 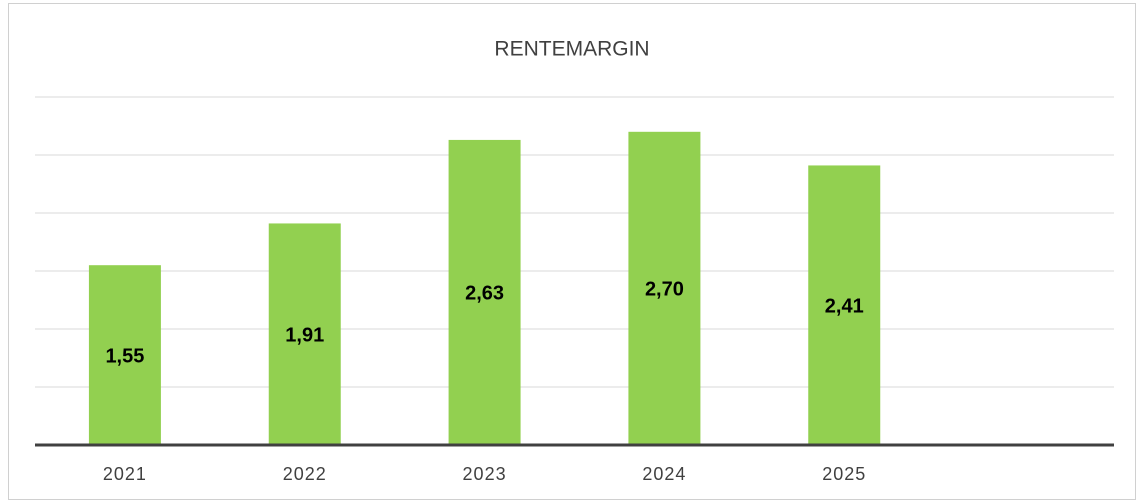 What do you see at coordinates (571, 49) in the screenshot?
I see `chart-title: RENTEMARGIN` at bounding box center [571, 49].